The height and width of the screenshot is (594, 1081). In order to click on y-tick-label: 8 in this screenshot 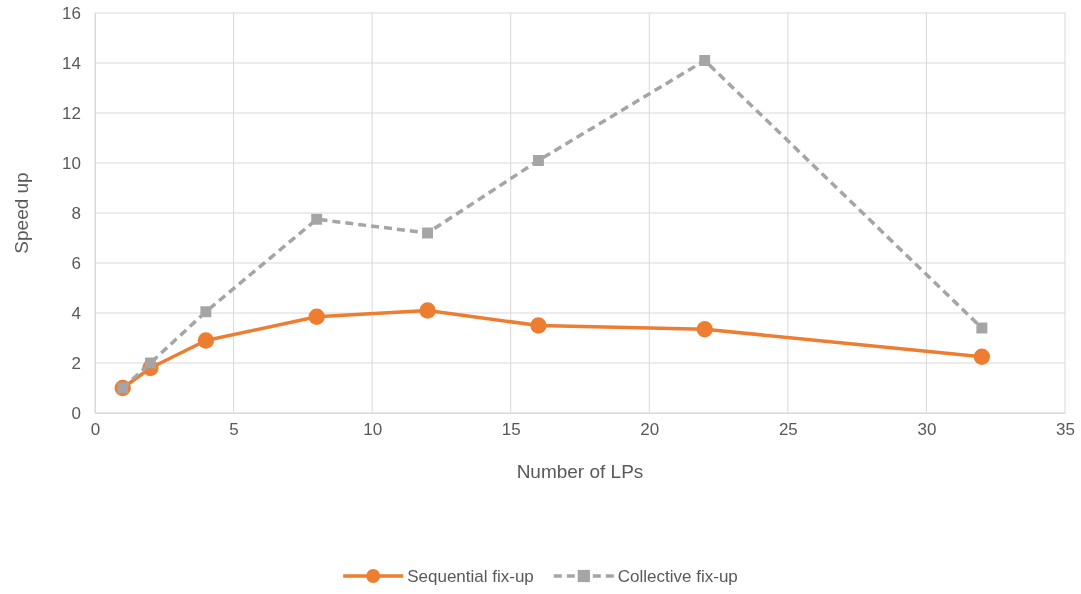, I will do `click(76, 213)`.